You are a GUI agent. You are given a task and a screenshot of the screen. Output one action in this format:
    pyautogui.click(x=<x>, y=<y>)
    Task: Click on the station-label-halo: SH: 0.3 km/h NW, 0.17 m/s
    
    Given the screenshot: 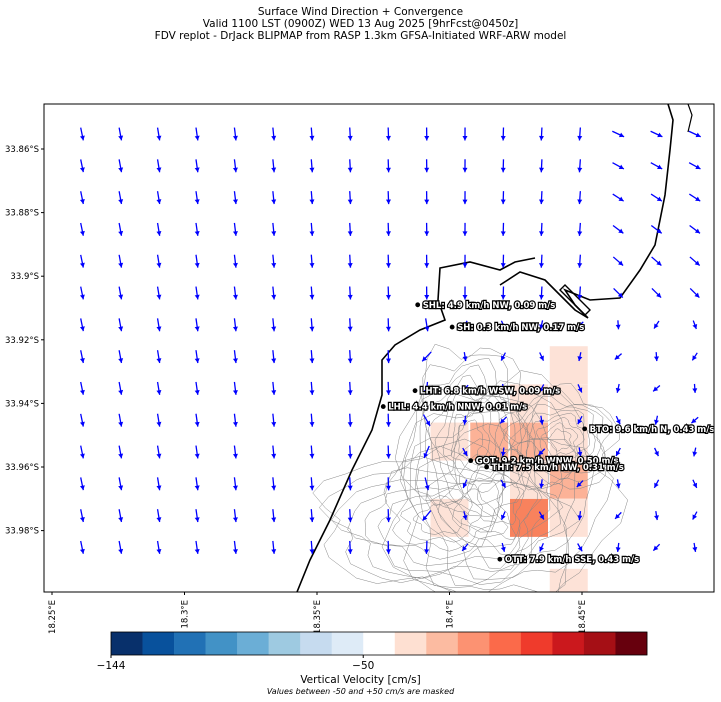 What is the action you would take?
    pyautogui.click(x=520, y=328)
    